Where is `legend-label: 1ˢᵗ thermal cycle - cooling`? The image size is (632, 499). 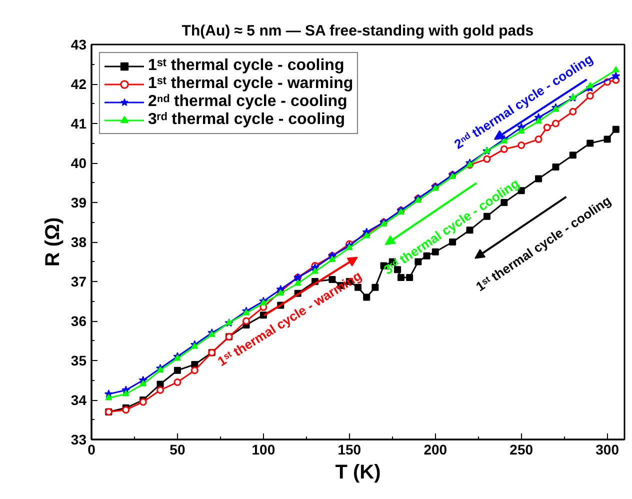 legend-label: 1ˢᵗ thermal cycle - cooling is located at coordinates (246, 66).